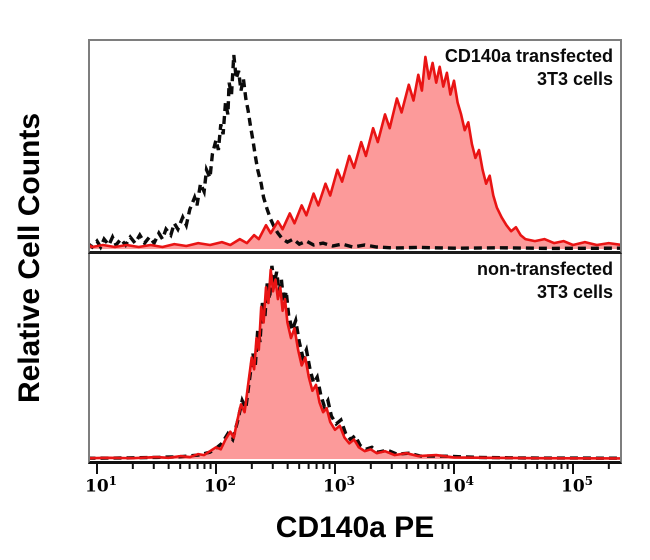  I want to click on top-panel-annotation: CD140a transfected 3T3 cells, so click(529, 68).